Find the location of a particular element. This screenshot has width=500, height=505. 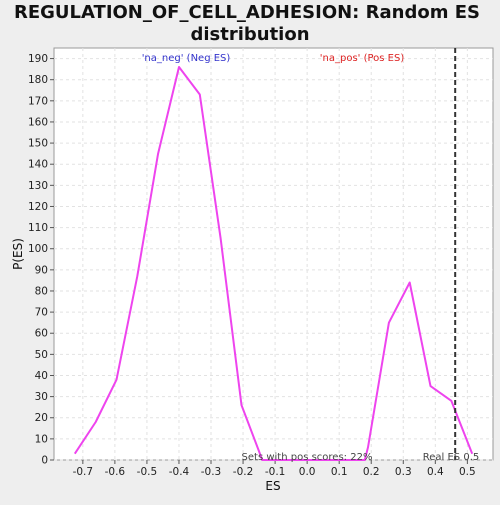

chart-title-line-1: REGULATION_OF_CELL_ADHESION: Random ES is located at coordinates (247, 12).